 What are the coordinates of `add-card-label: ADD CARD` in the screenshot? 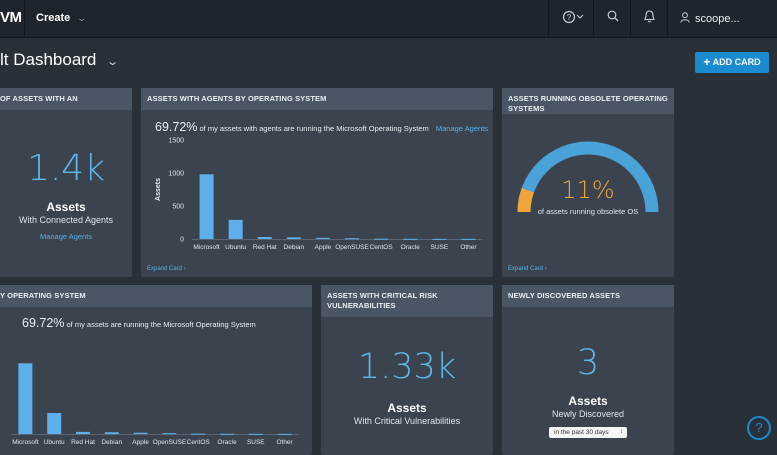 It's located at (736, 62).